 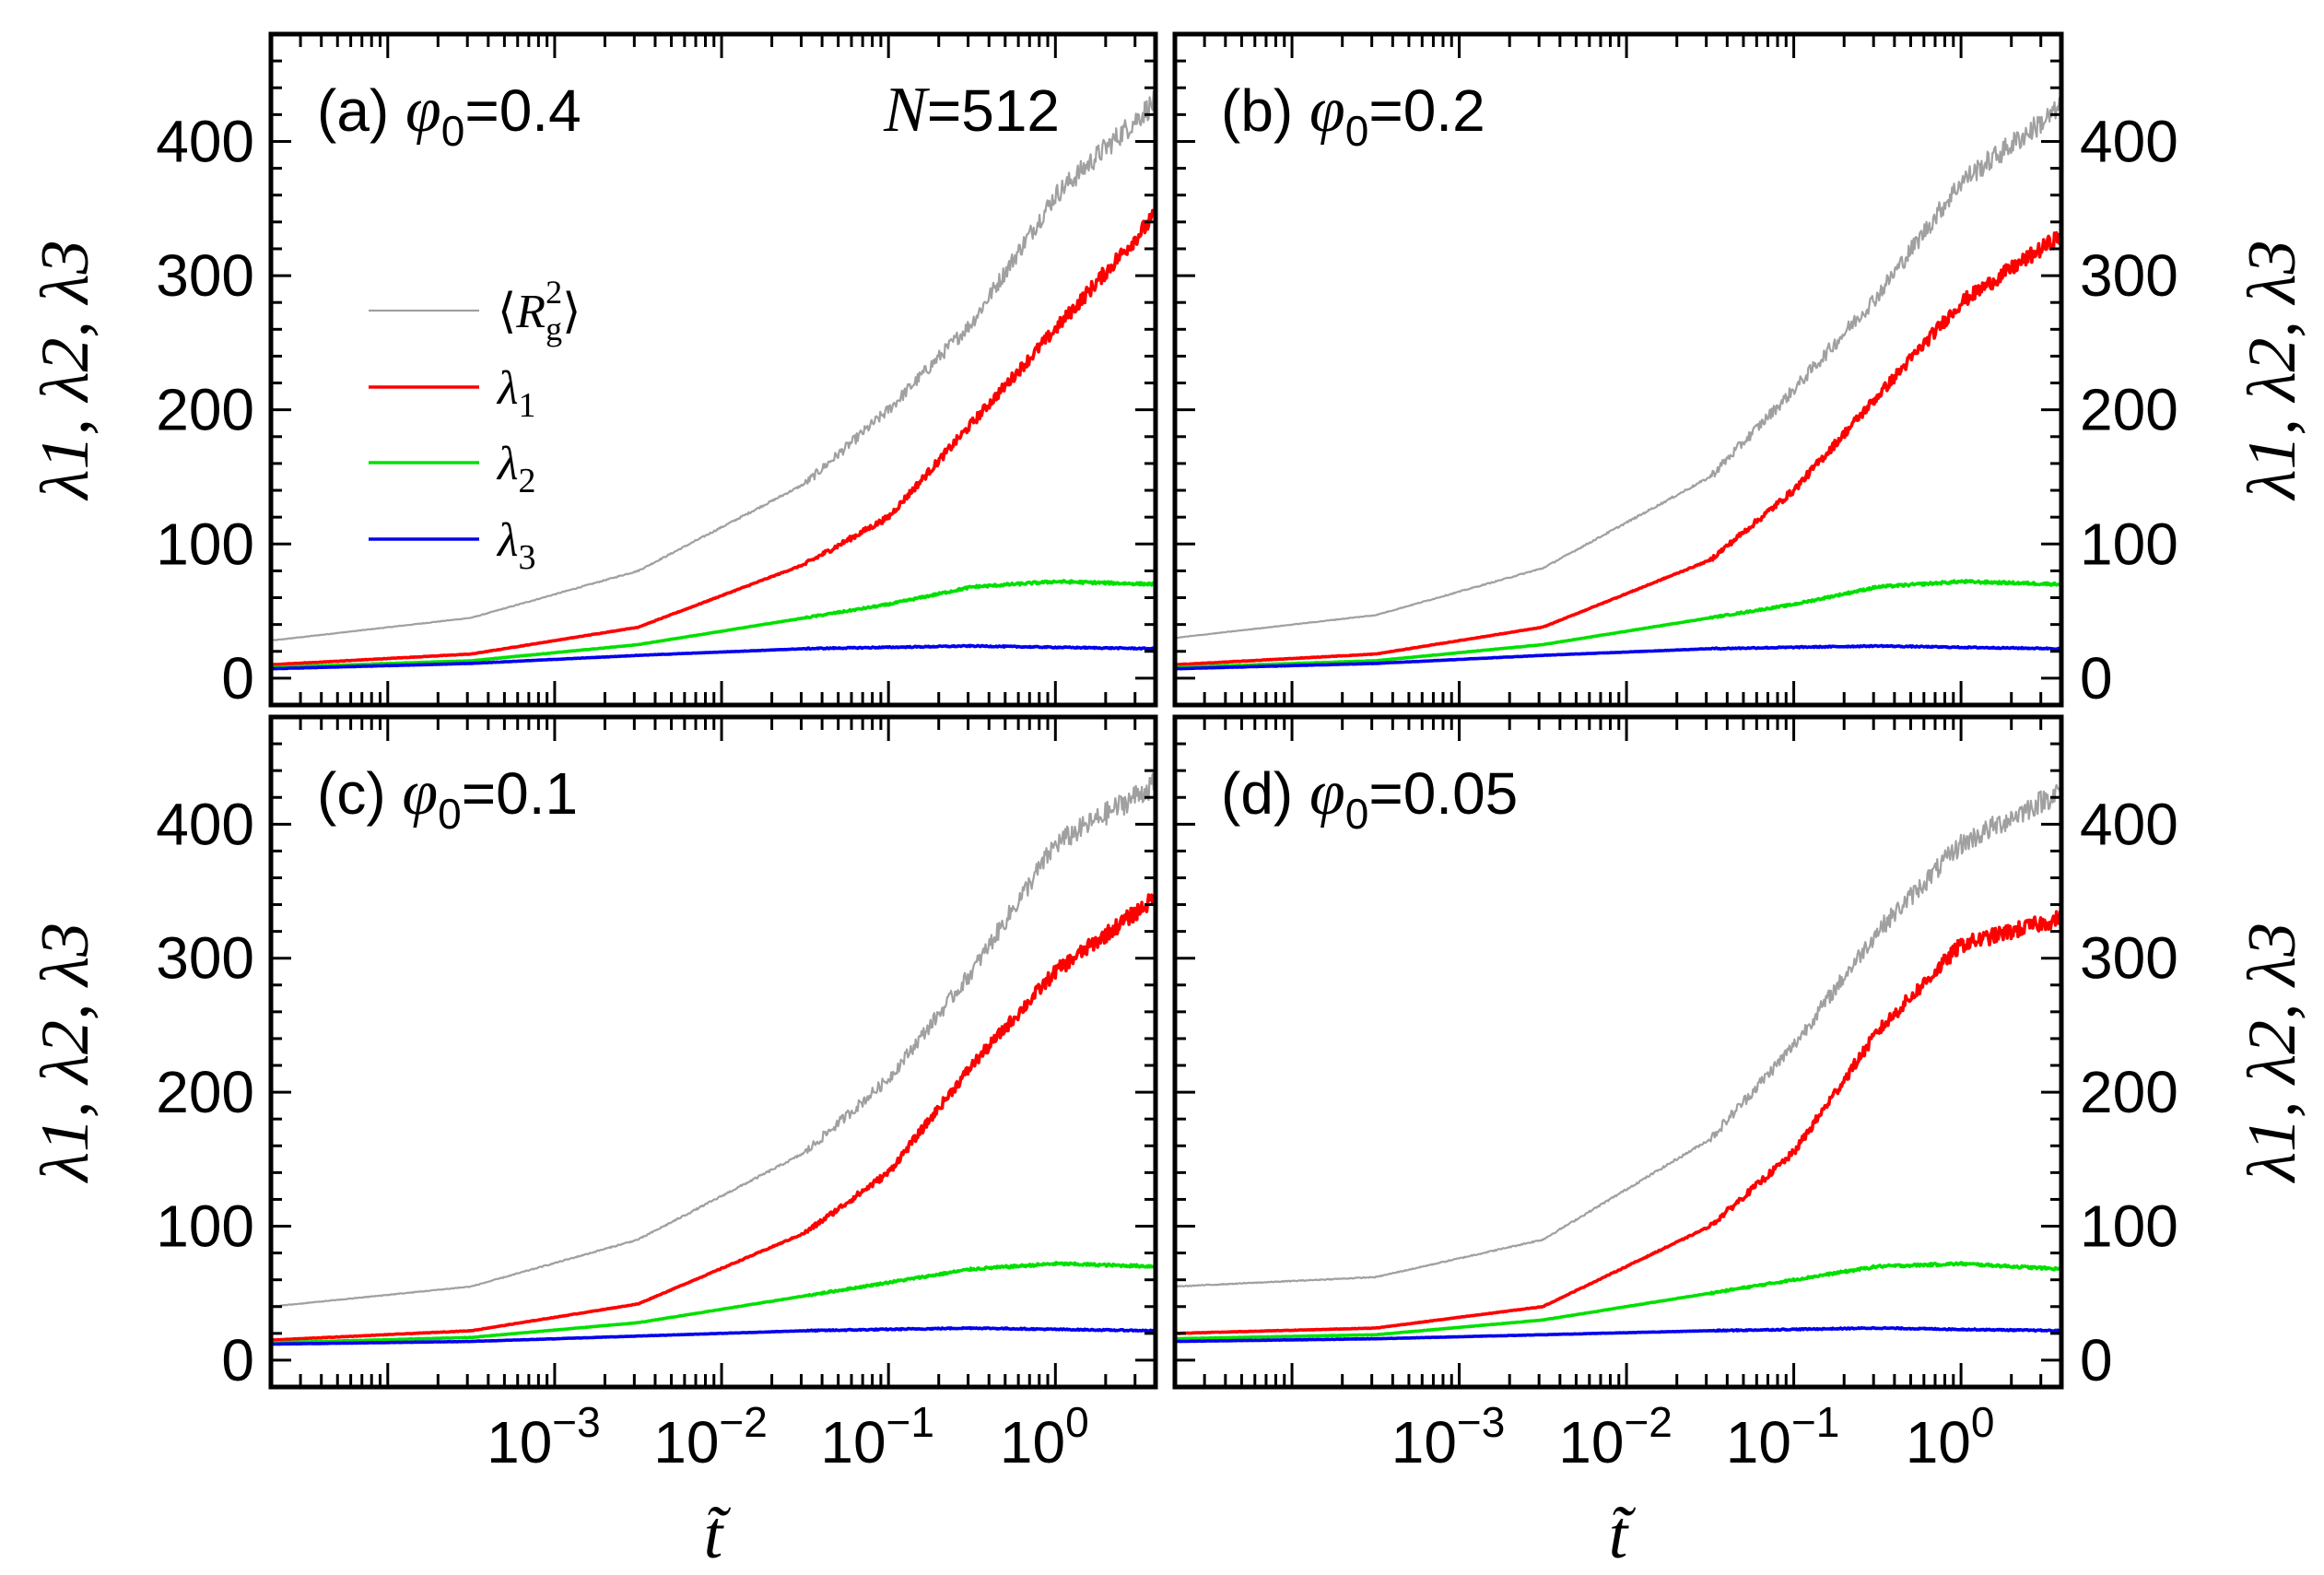 What do you see at coordinates (1369, 798) in the screenshot?
I see `panel-label: (d) φ0=0.05` at bounding box center [1369, 798].